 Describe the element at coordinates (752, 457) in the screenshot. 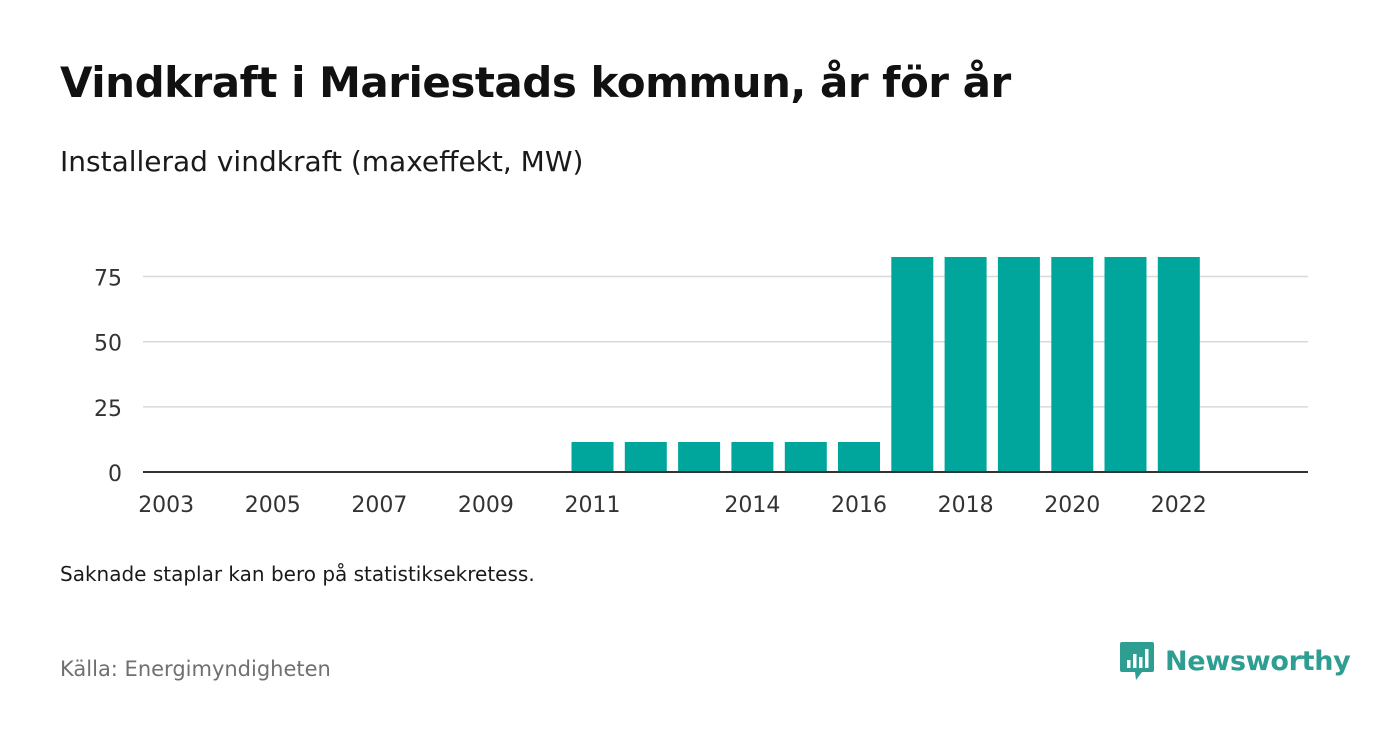

I see `bar-2014` at that location.